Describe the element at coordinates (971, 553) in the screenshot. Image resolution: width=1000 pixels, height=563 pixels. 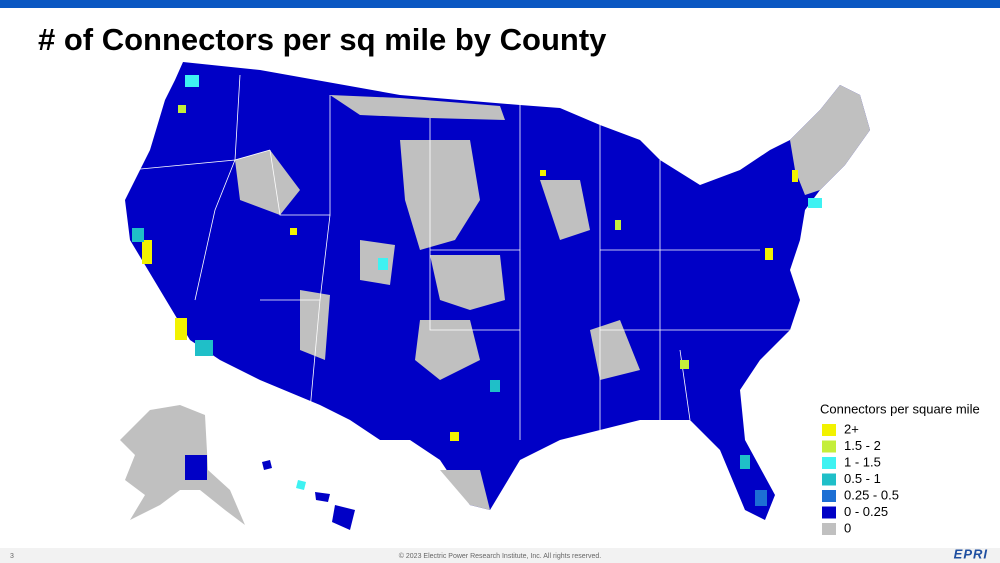
I see `logo: EPRI` at that location.